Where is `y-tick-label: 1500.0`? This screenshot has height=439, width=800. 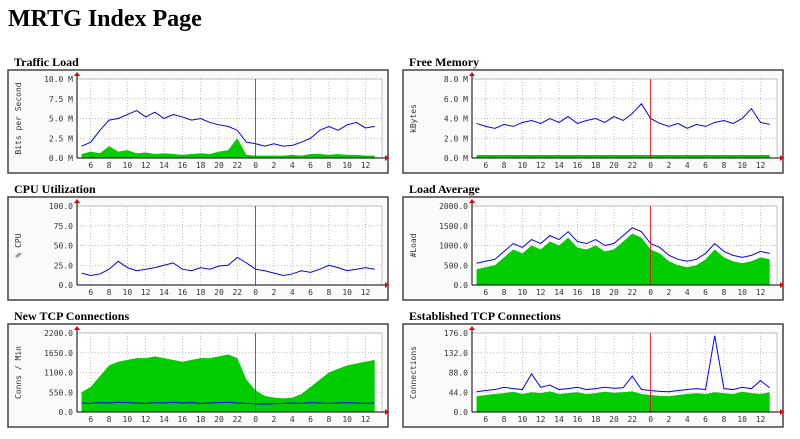 y-tick-label: 1500.0 is located at coordinates (453, 226).